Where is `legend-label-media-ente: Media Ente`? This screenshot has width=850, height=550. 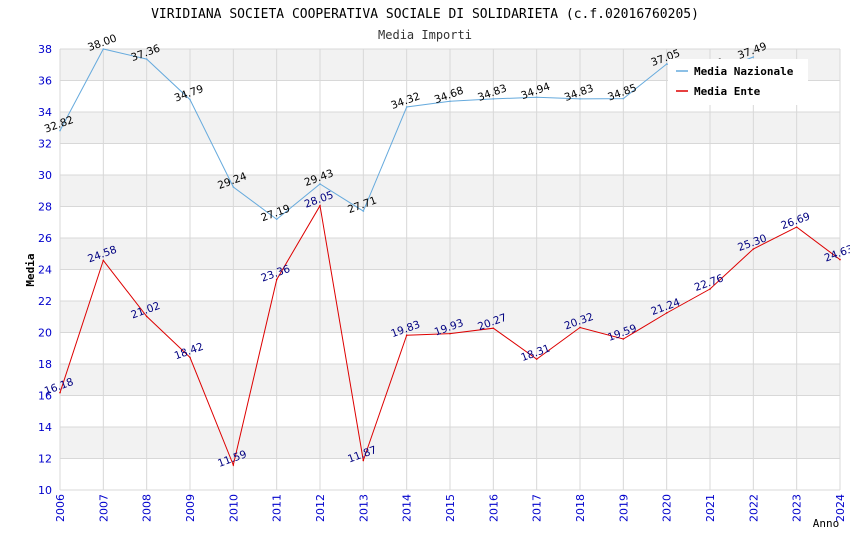
legend-label-media-ente: Media Ente is located at coordinates (727, 91).